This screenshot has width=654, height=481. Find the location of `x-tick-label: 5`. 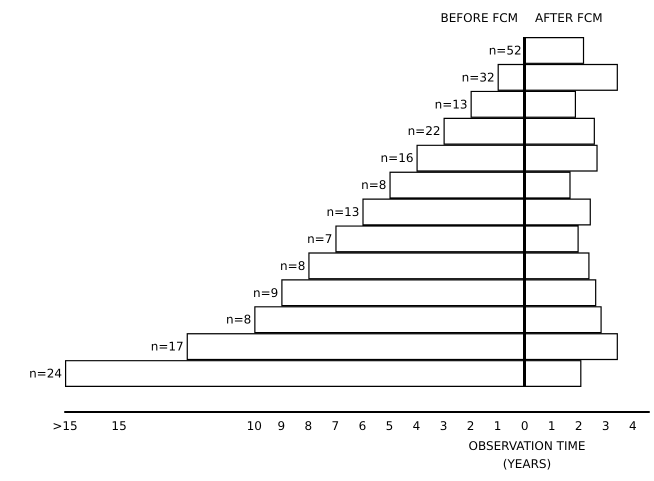

x-tick-label: 5 is located at coordinates (390, 426).